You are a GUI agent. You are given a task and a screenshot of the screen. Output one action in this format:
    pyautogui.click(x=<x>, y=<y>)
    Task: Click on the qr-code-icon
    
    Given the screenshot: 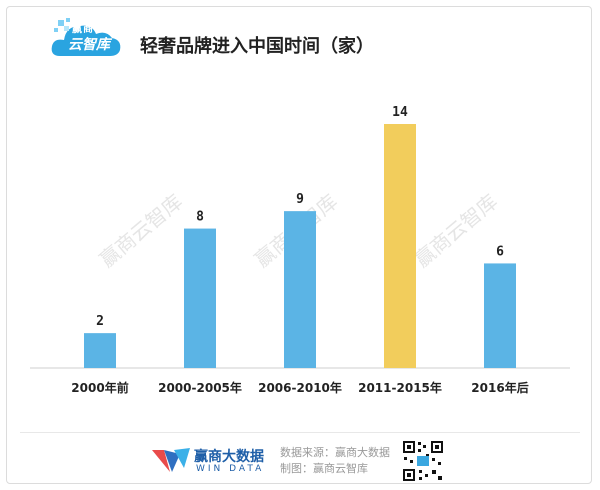 What is the action you would take?
    pyautogui.click(x=423, y=461)
    